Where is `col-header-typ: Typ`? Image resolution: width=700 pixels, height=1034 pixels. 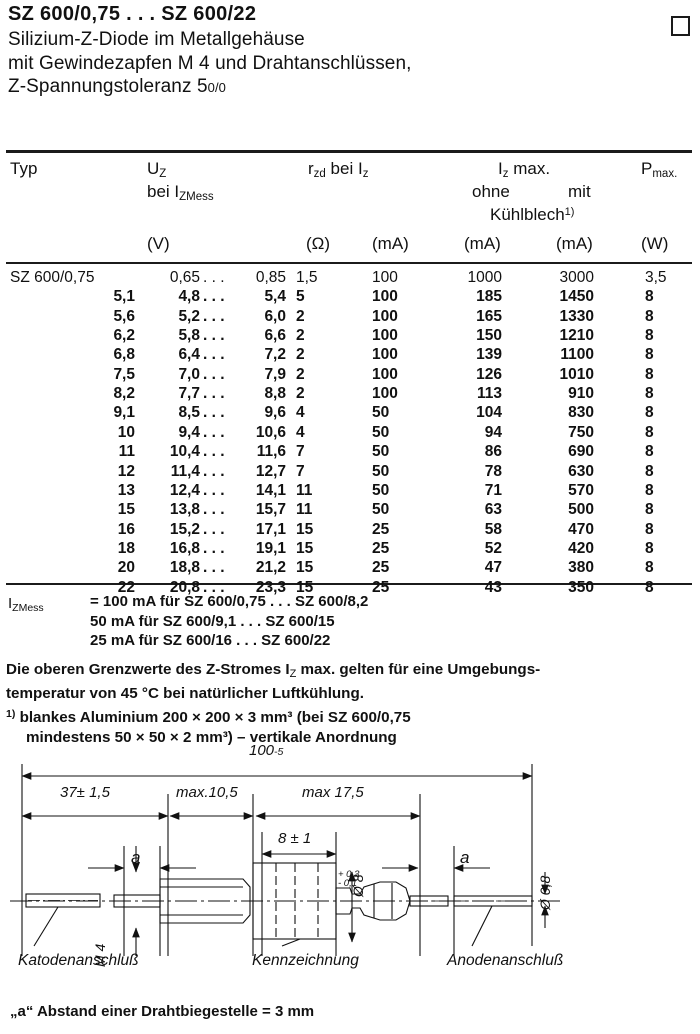
col-header-typ: Typ is located at coordinates (24, 168).